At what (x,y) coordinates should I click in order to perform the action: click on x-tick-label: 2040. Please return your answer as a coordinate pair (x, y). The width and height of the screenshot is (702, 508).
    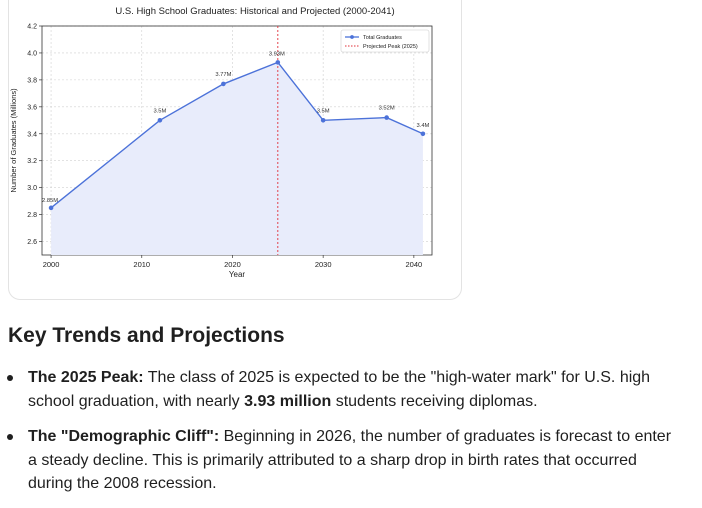
    Looking at the image, I should click on (414, 264).